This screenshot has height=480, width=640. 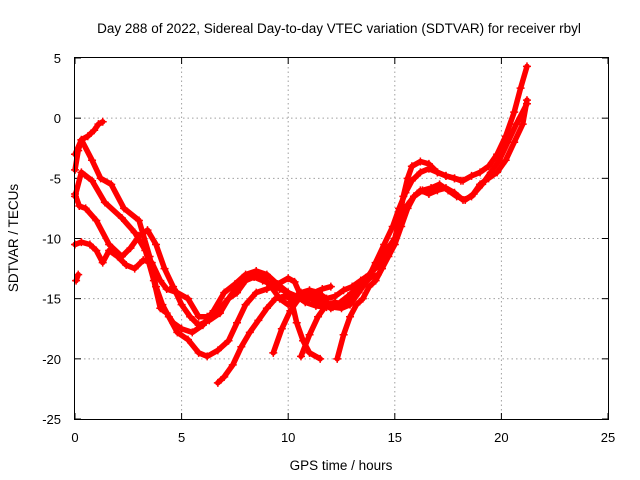 What do you see at coordinates (608, 437) in the screenshot?
I see `x-tick-label: 25` at bounding box center [608, 437].